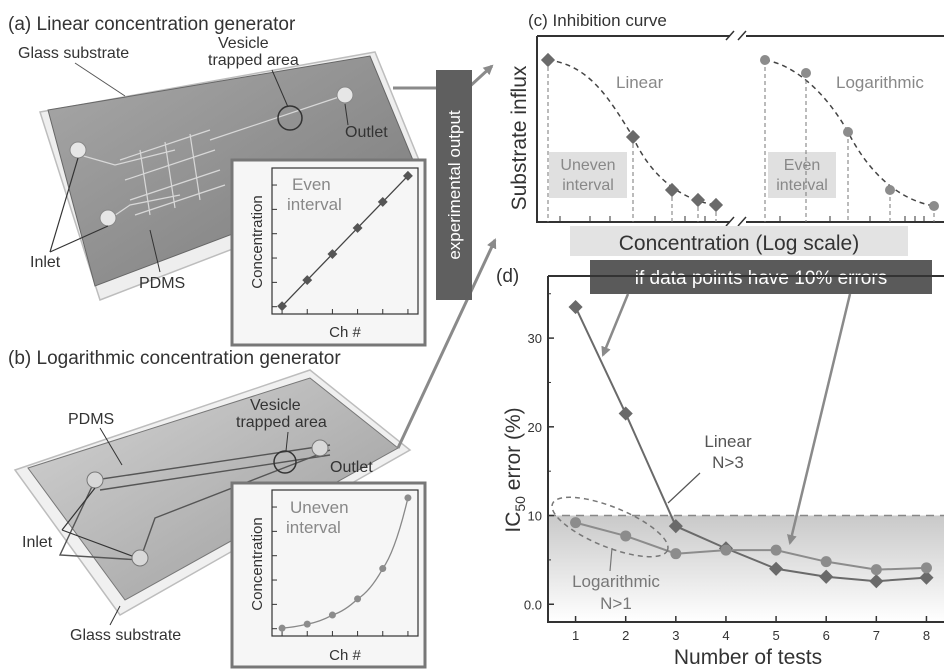 The image size is (946, 670). I want to click on panel-c-title: (c) Inhibition curve, so click(597, 20).